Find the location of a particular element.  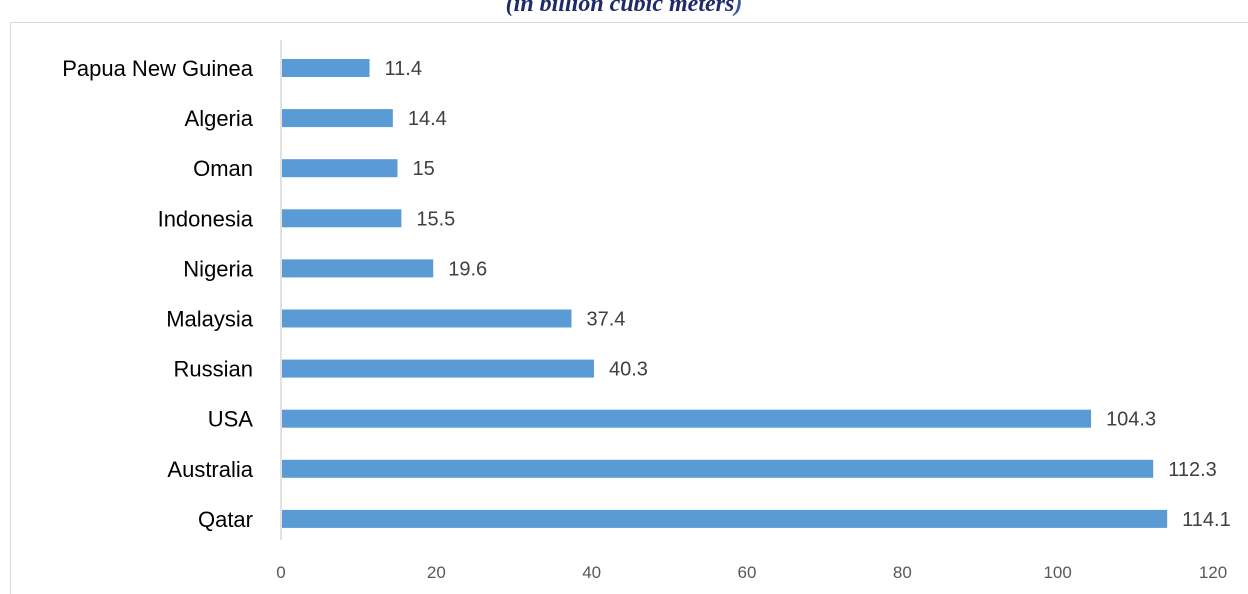

x-tick-labels-group: 0 20 40 60 80 100 120 is located at coordinates (751, 572).